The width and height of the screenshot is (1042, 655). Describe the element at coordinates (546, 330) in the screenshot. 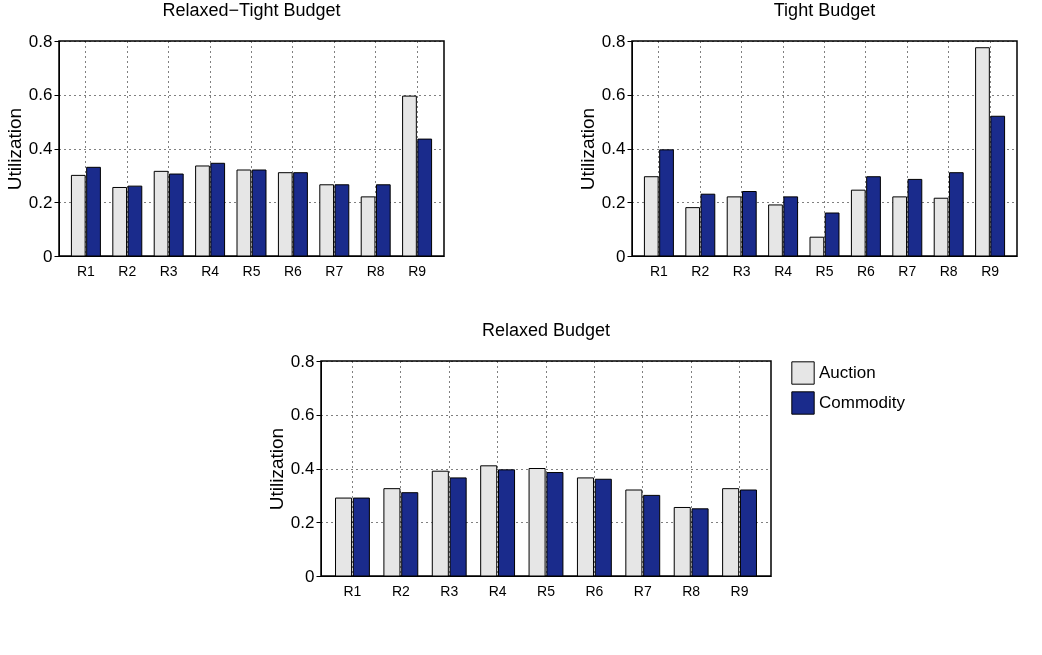

I see `chart-title: Relaxed Budget` at that location.